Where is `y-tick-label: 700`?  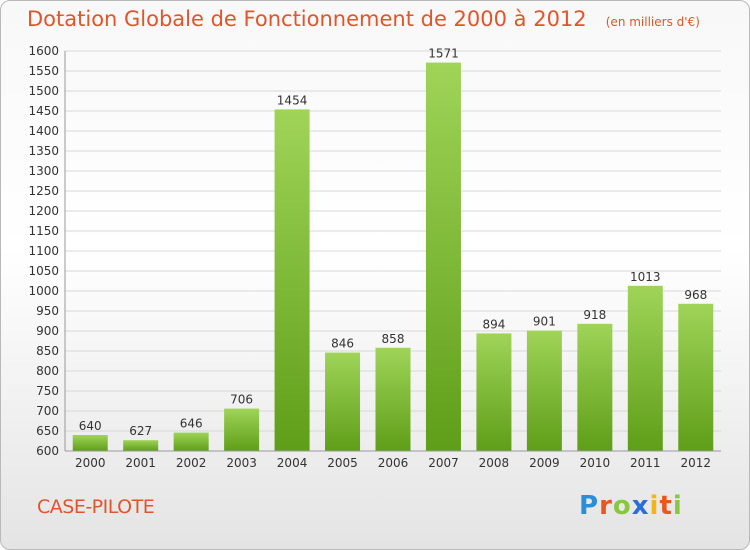
y-tick-label: 700 is located at coordinates (47, 411).